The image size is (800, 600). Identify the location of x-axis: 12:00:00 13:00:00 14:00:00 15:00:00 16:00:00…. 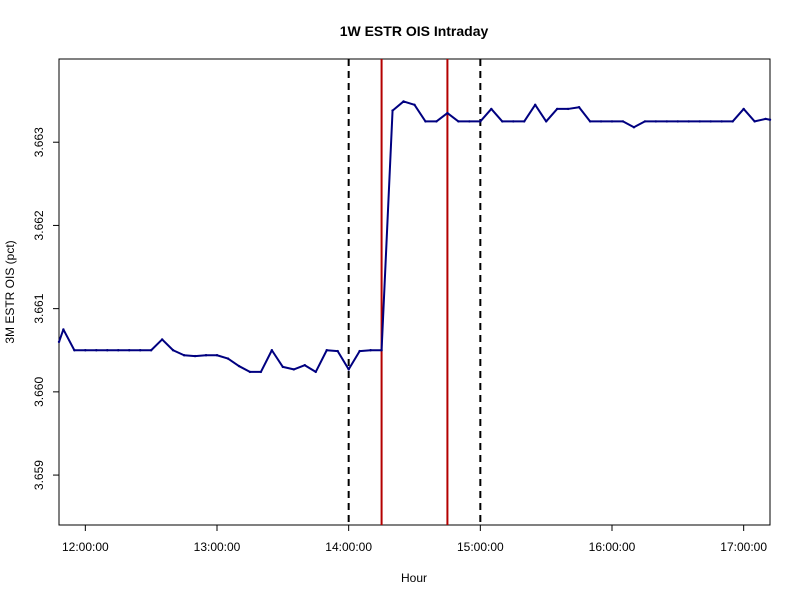
(414, 539).